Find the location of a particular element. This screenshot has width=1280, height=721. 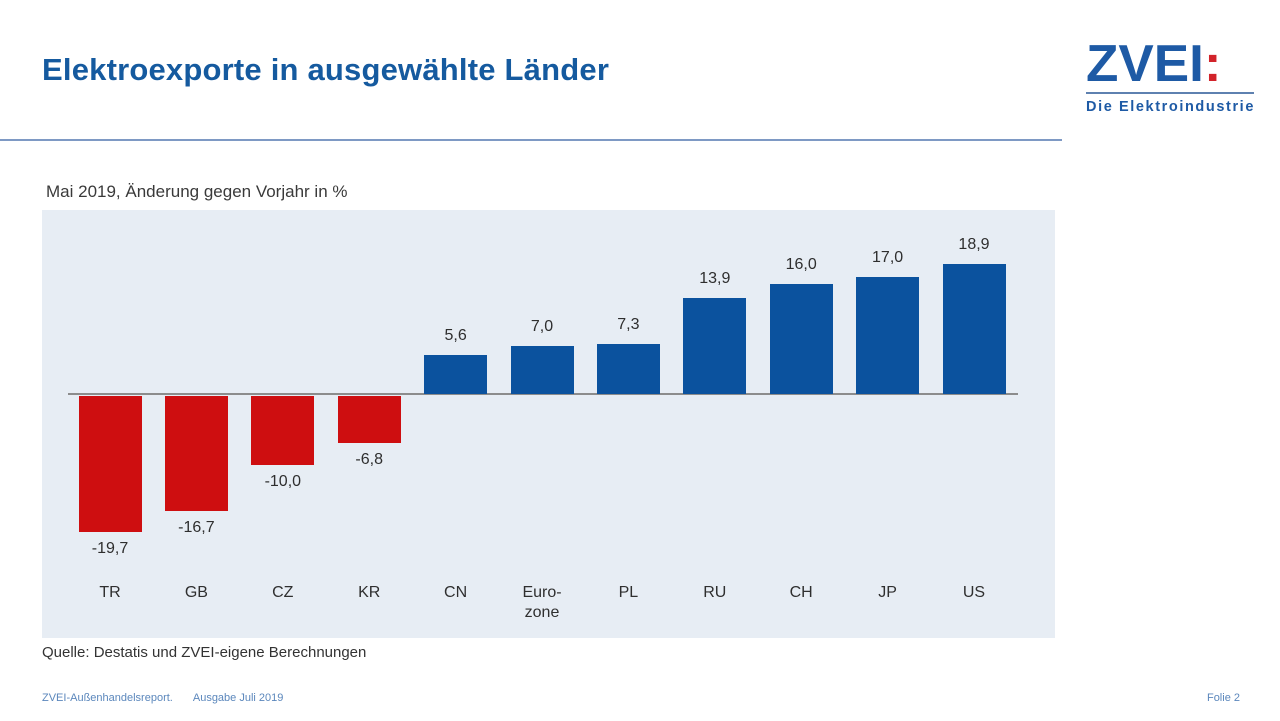

bar-kr is located at coordinates (369, 419).